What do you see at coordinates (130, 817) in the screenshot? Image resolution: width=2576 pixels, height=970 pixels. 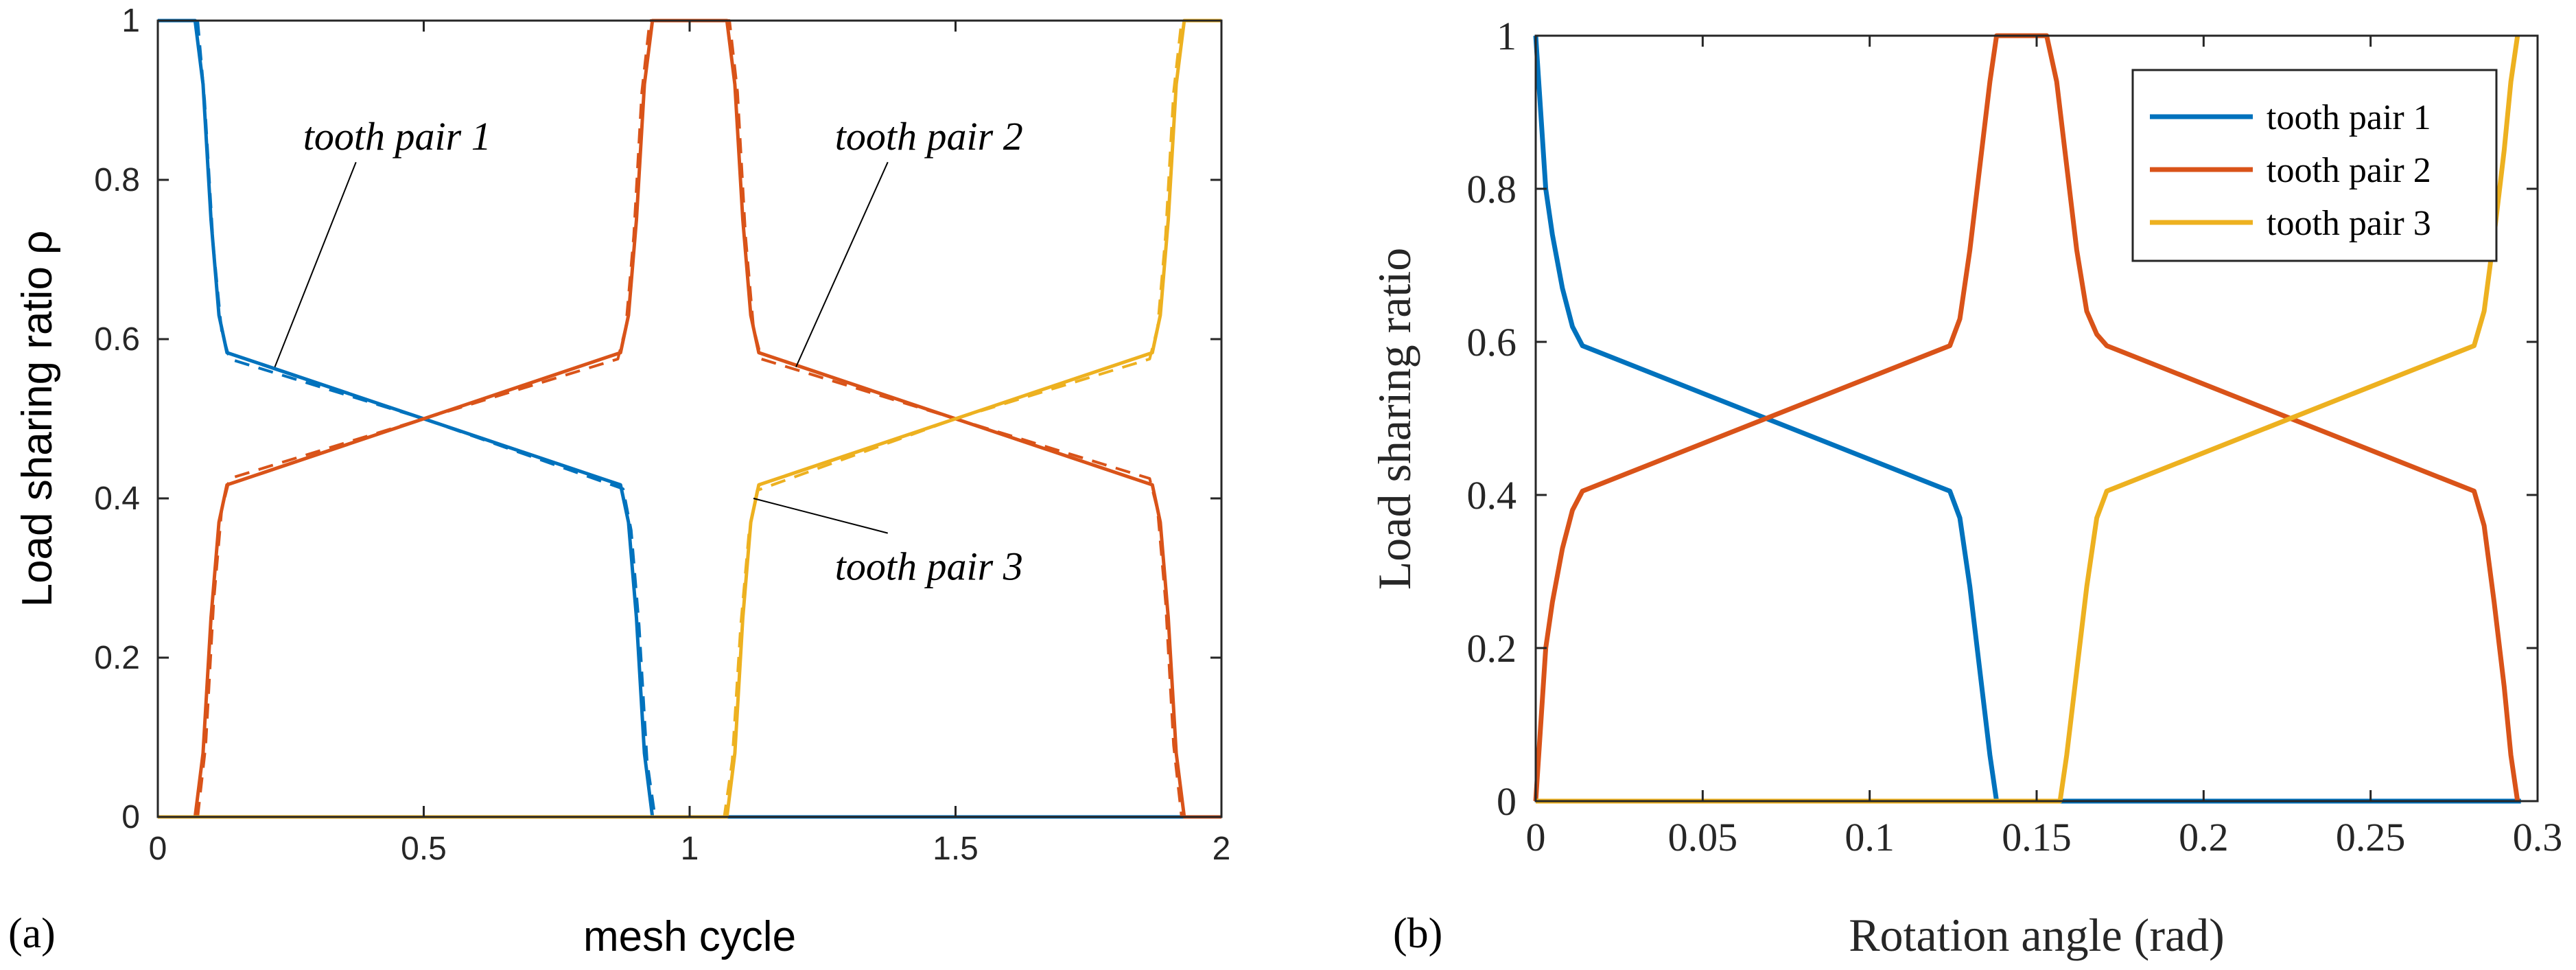 I see `panel-a-y-tick-label: 0` at bounding box center [130, 817].